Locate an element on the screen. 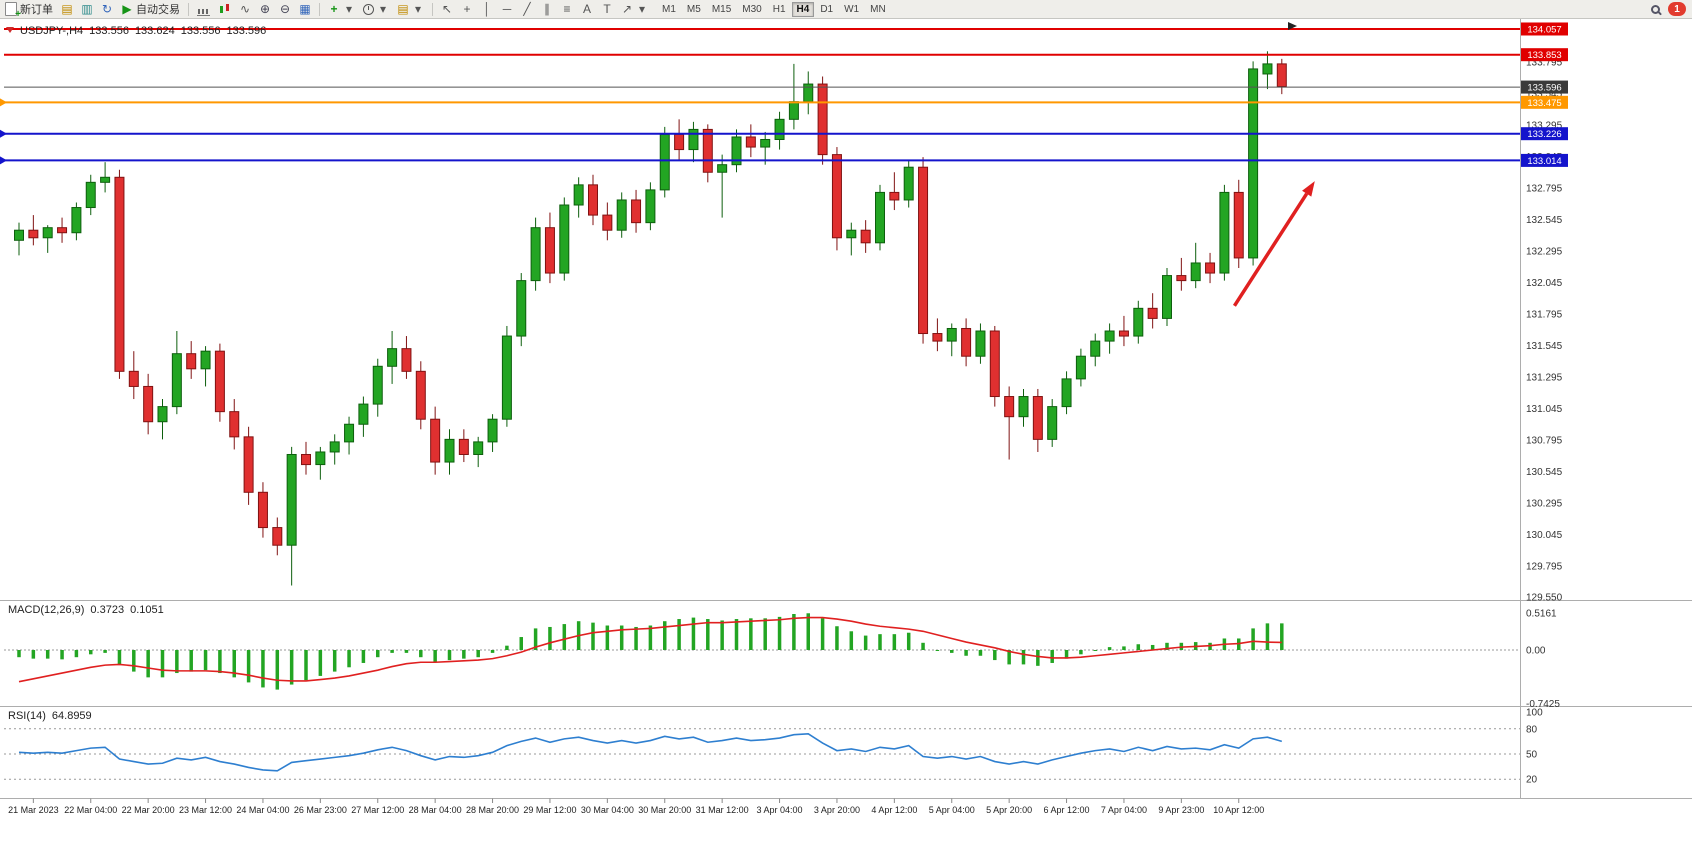 This screenshot has height=845, width=1692. indicators-button: + ▾ is located at coordinates (341, 9).